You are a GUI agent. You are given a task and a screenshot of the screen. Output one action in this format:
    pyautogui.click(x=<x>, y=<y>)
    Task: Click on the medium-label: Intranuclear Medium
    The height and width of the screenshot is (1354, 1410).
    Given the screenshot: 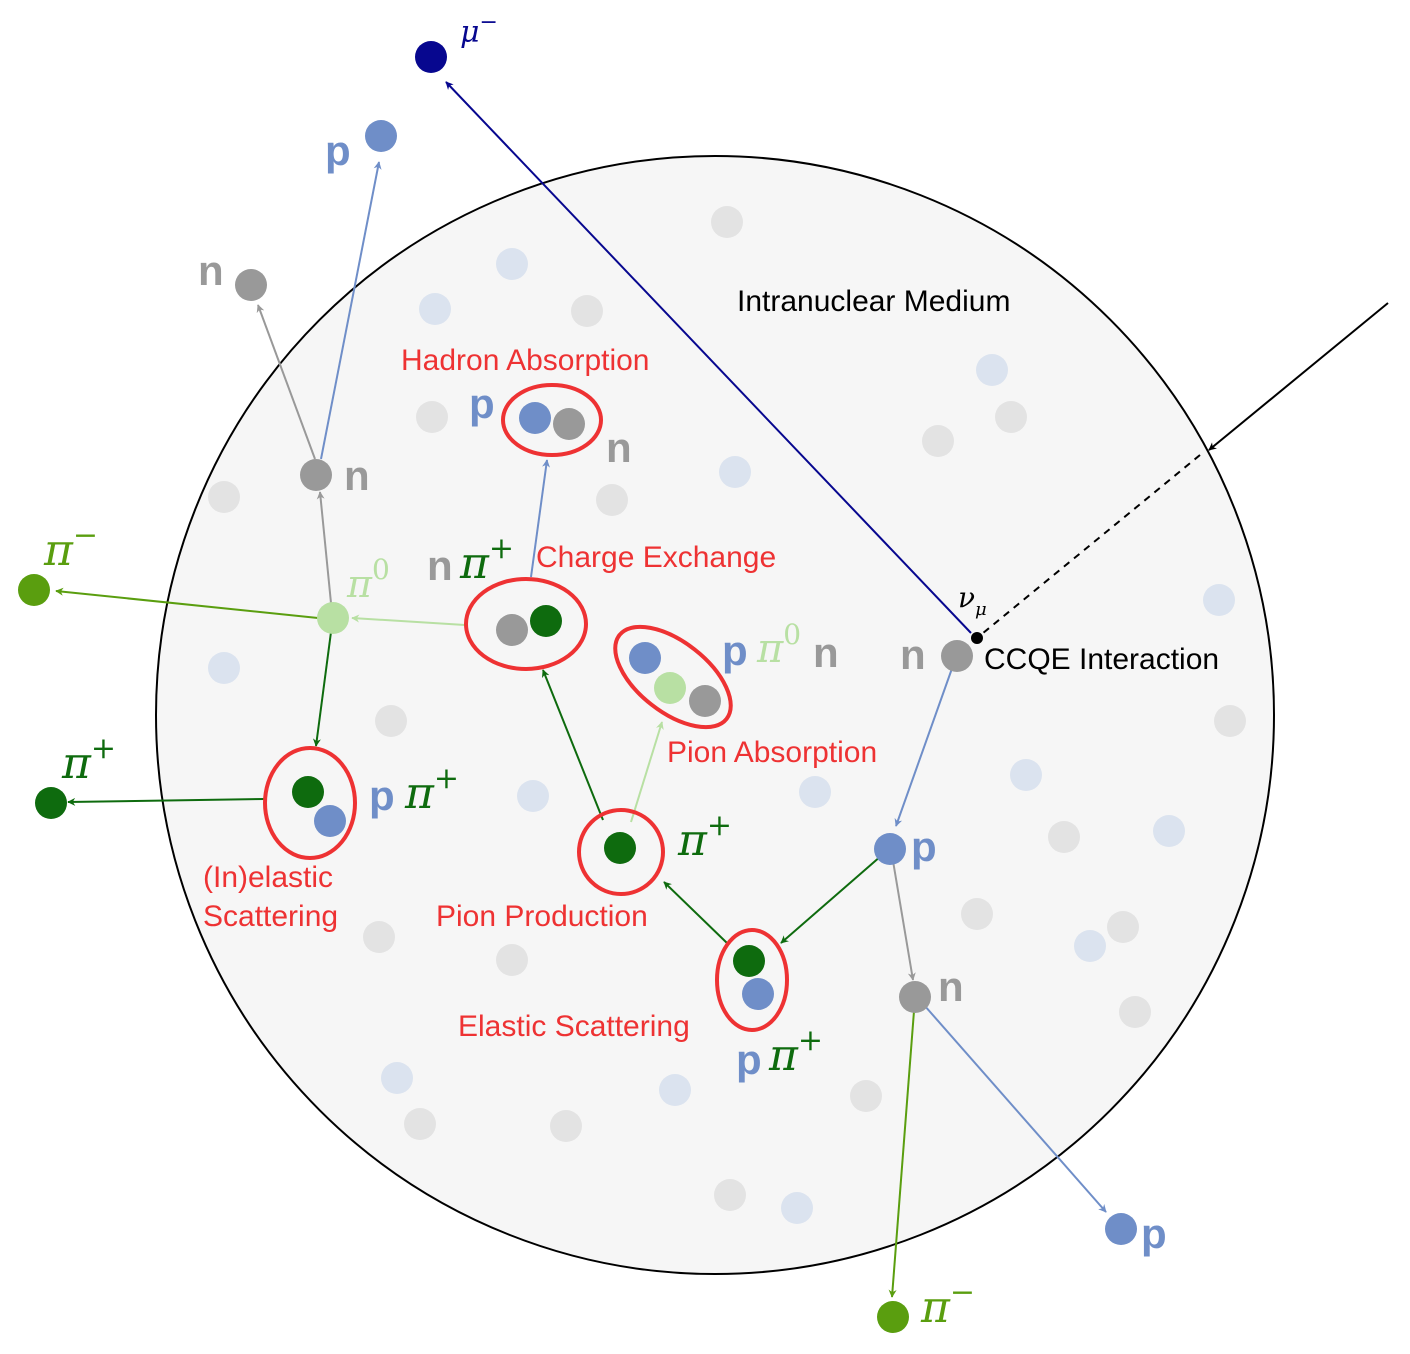 What is the action you would take?
    pyautogui.click(x=873, y=301)
    